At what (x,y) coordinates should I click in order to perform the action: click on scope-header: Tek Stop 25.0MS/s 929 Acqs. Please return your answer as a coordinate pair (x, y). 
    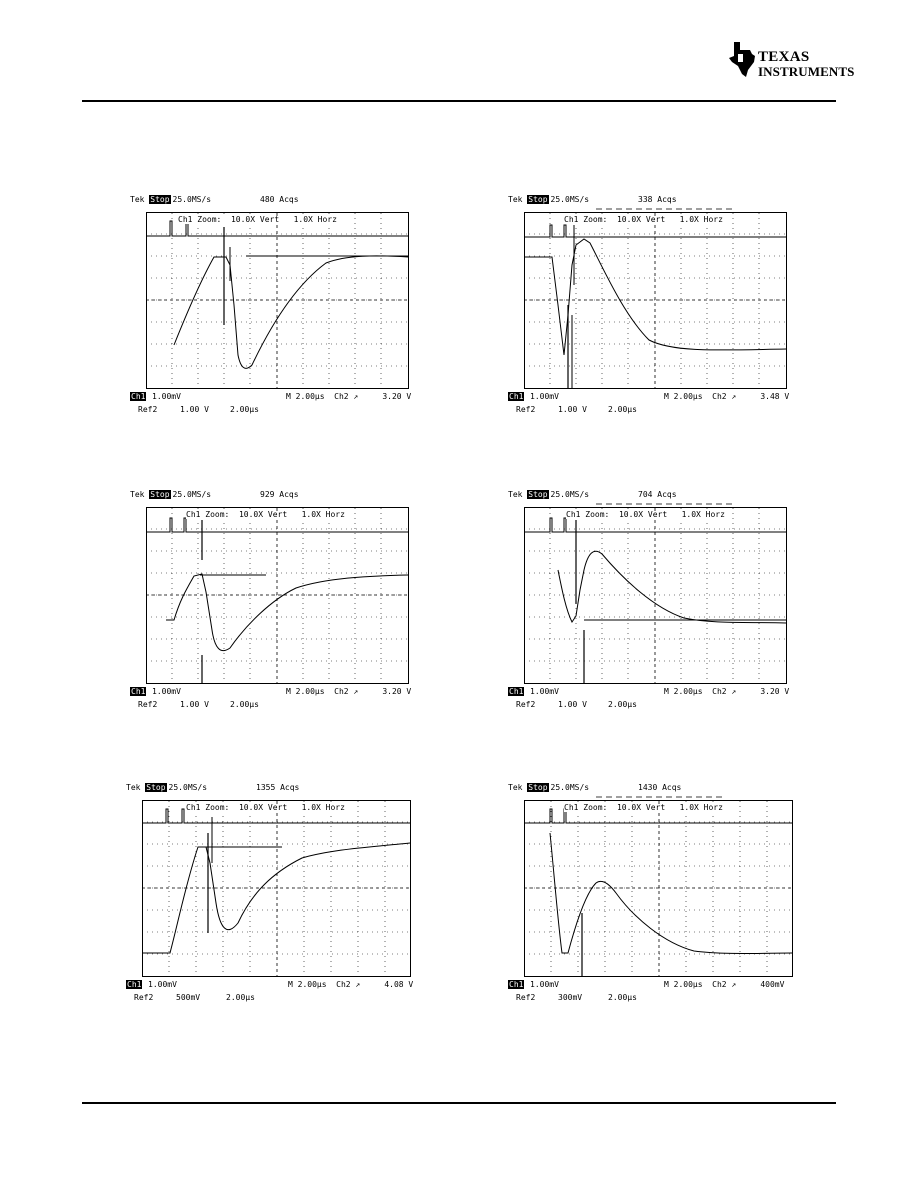
    Looking at the image, I should click on (214, 494).